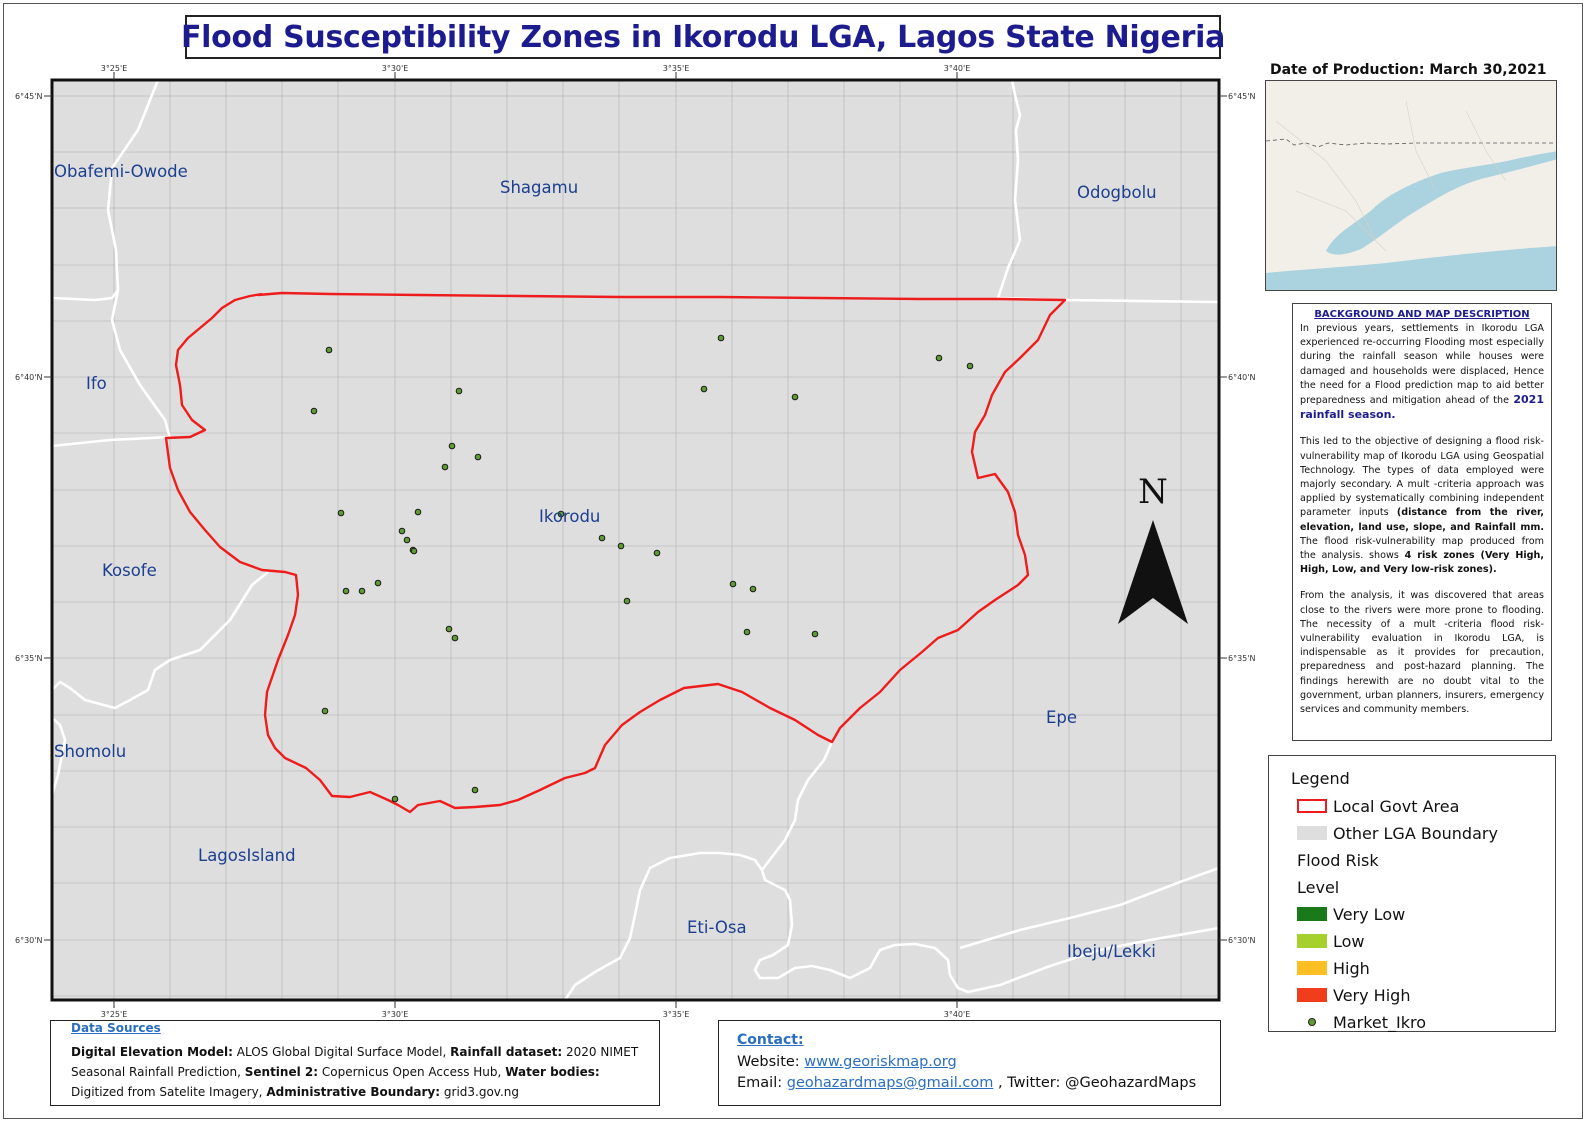  What do you see at coordinates (676, 68) in the screenshot?
I see `lon-label-top: 3°35'E` at bounding box center [676, 68].